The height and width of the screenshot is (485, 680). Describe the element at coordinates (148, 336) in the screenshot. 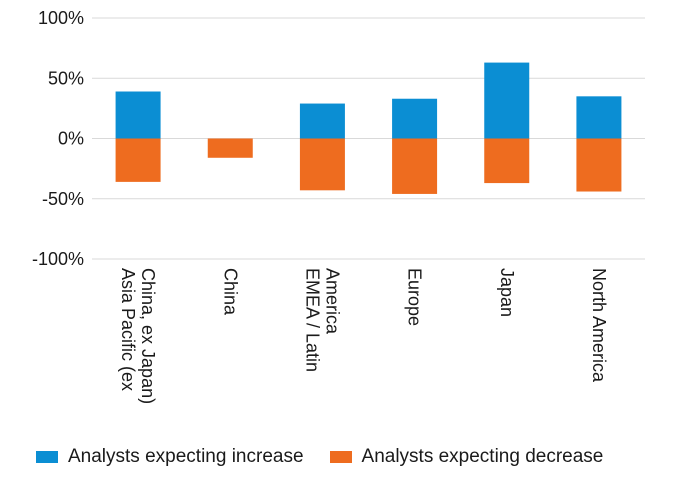

I see `x-tick-label-line: China, ex Japan)` at that location.